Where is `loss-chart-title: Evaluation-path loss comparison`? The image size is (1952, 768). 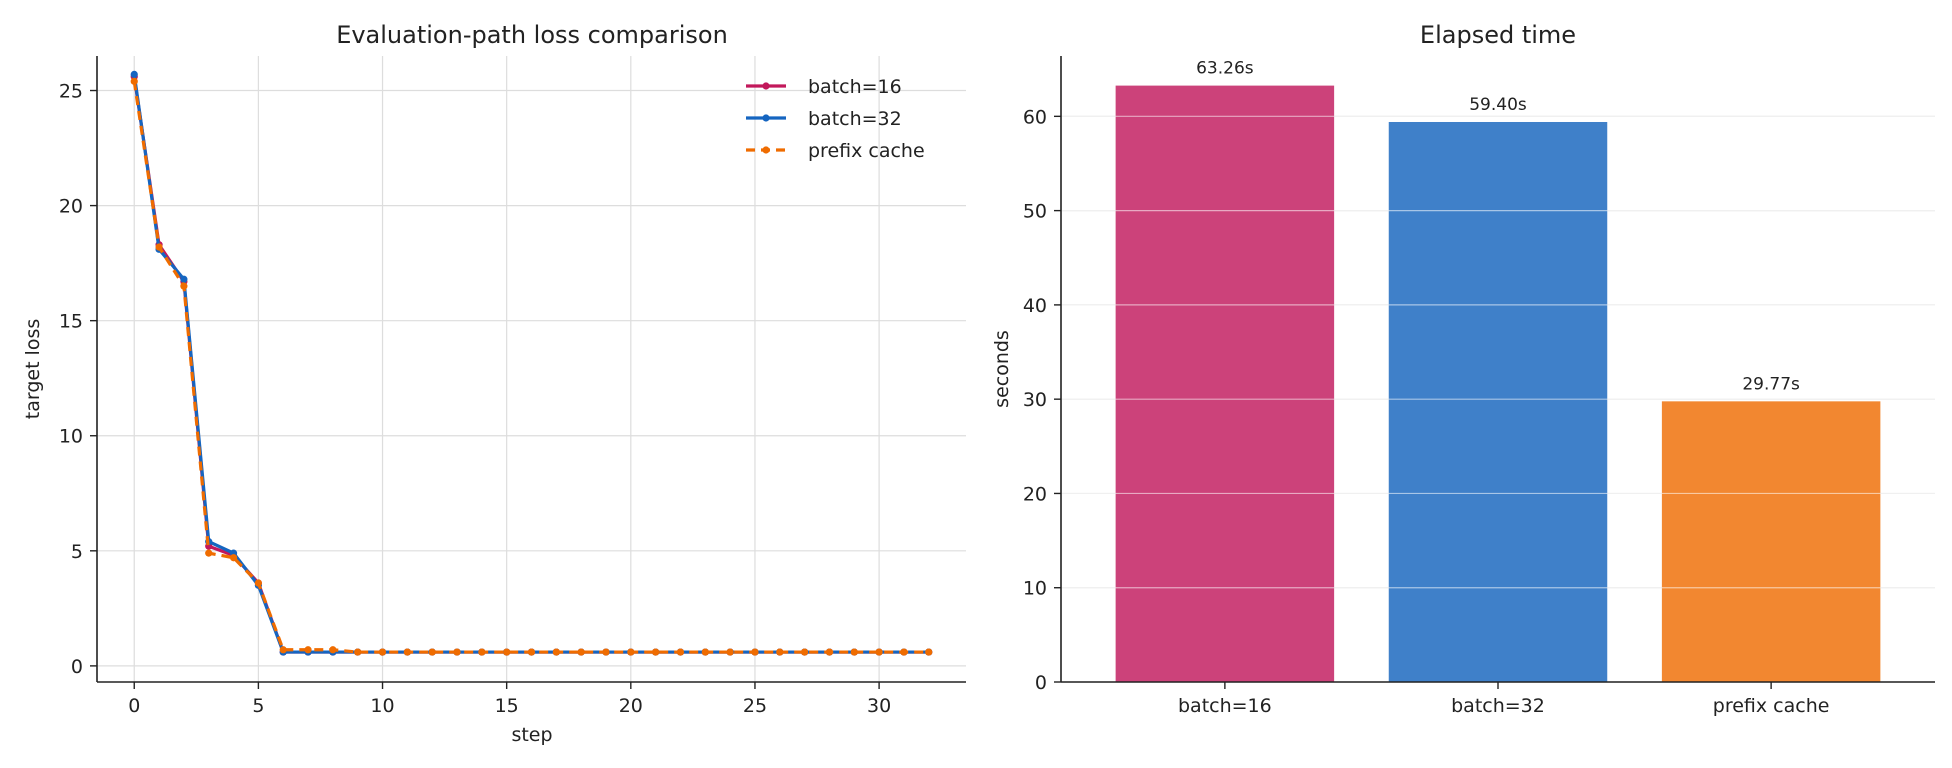
loss-chart-title: Evaluation-path loss comparison is located at coordinates (532, 35).